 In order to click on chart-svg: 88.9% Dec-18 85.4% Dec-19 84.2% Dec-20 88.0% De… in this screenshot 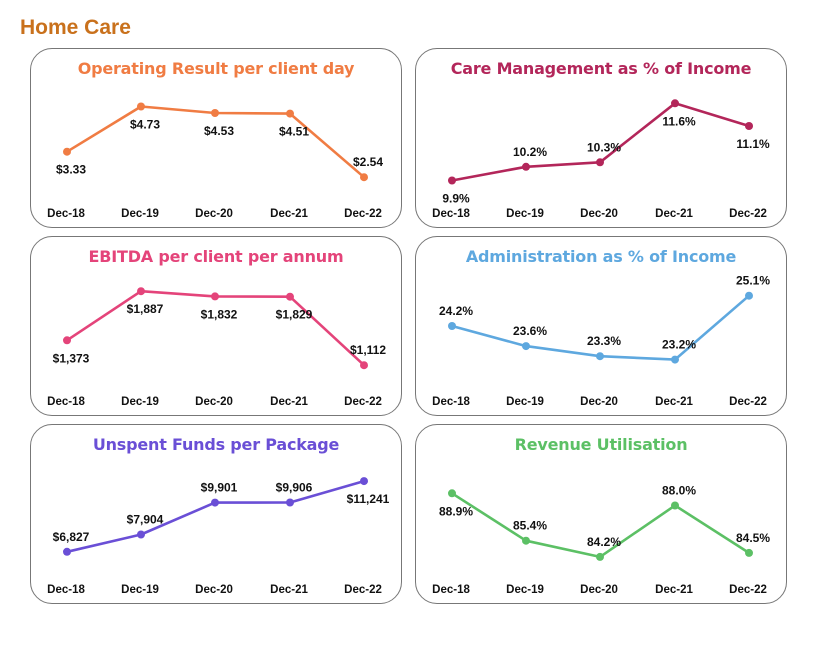, I will do `click(601, 540)`.